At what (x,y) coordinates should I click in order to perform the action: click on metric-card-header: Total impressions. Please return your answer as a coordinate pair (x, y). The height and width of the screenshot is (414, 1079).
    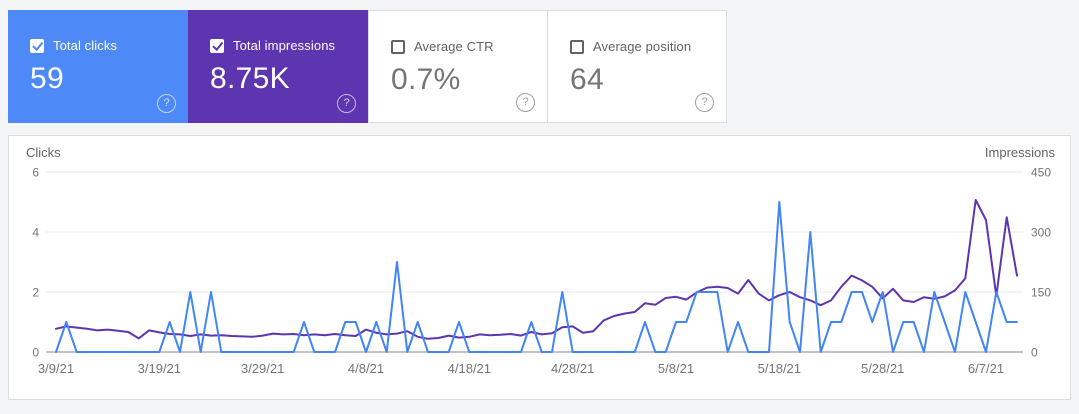
    Looking at the image, I should click on (289, 45).